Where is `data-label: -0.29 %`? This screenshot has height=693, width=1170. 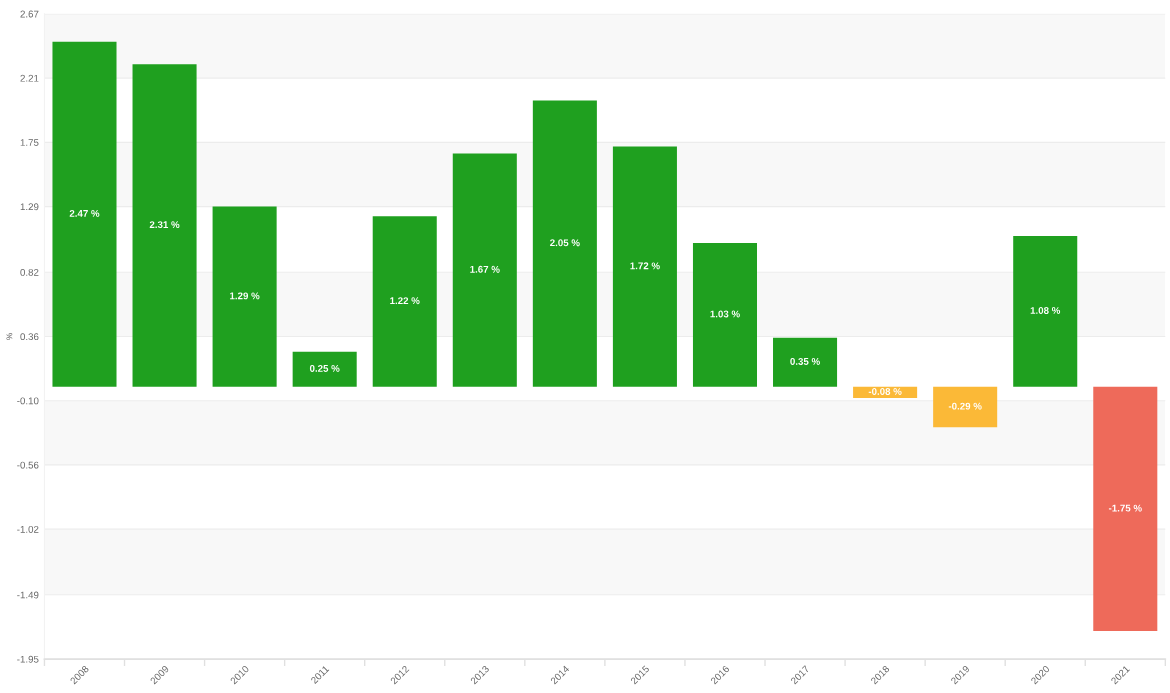 data-label: -0.29 % is located at coordinates (965, 406).